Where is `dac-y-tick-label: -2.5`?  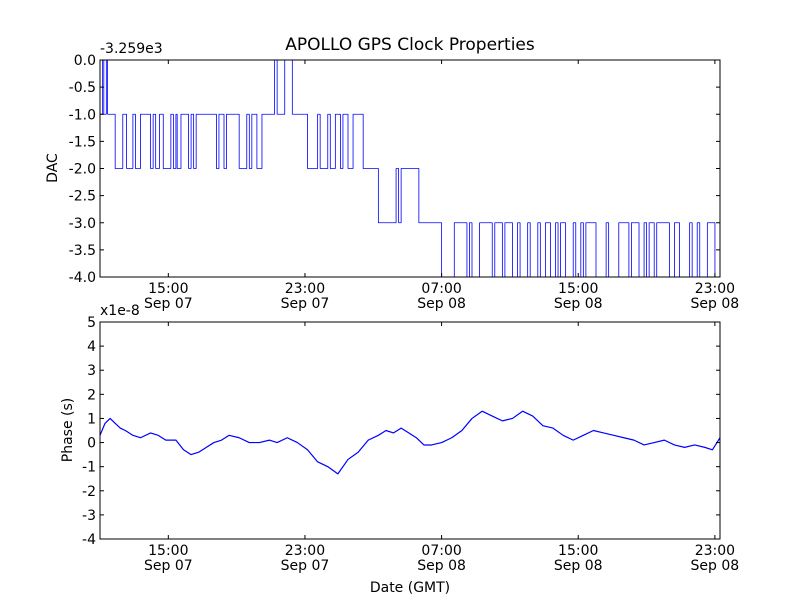
dac-y-tick-label: -2.5 is located at coordinates (82, 197).